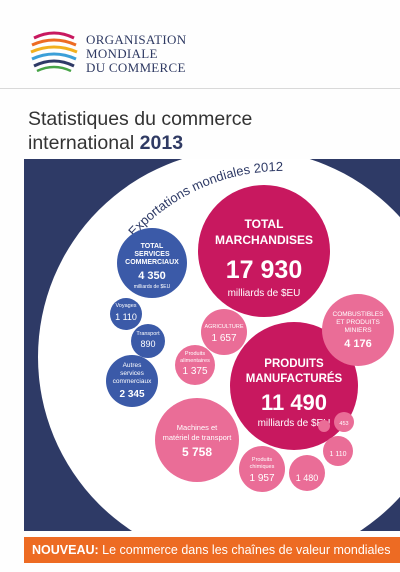 The height and width of the screenshot is (572, 400). Describe the element at coordinates (125, 306) in the screenshot. I see `travel-label: Voyages` at that location.